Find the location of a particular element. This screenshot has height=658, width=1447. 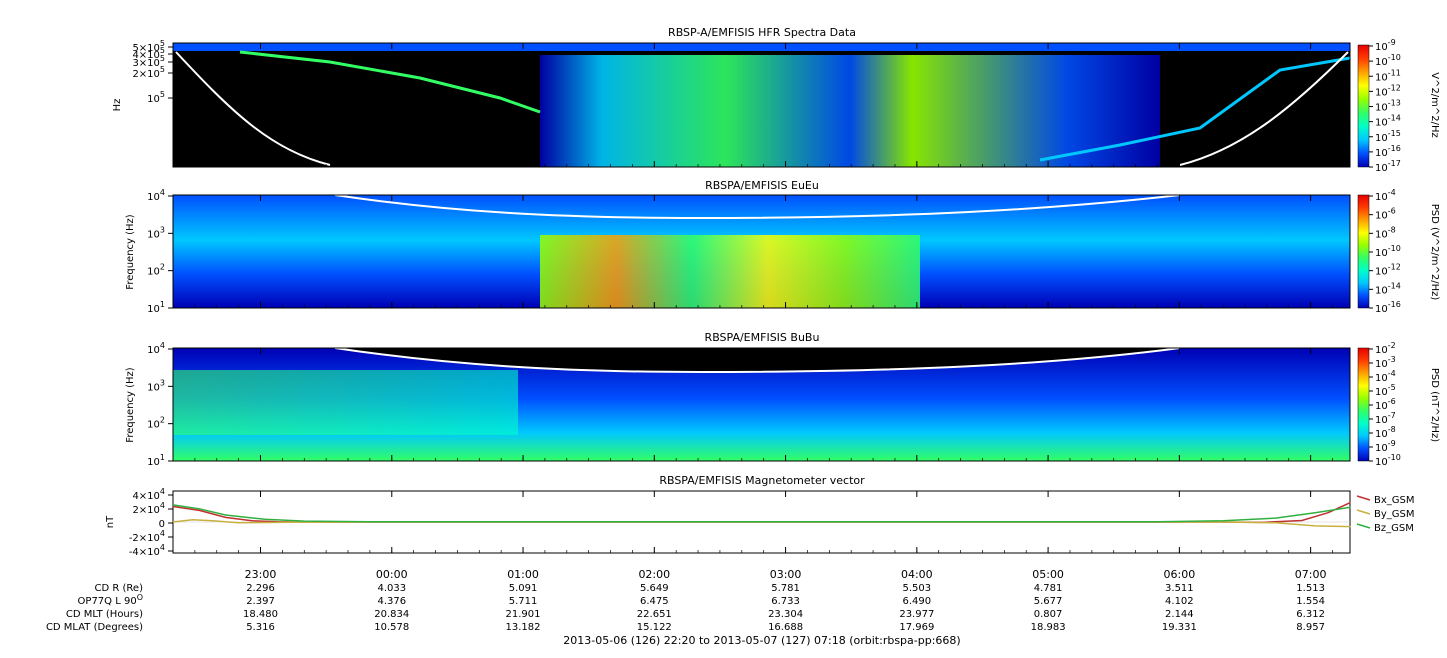

hfr-ylabel: Hz is located at coordinates (117, 105).